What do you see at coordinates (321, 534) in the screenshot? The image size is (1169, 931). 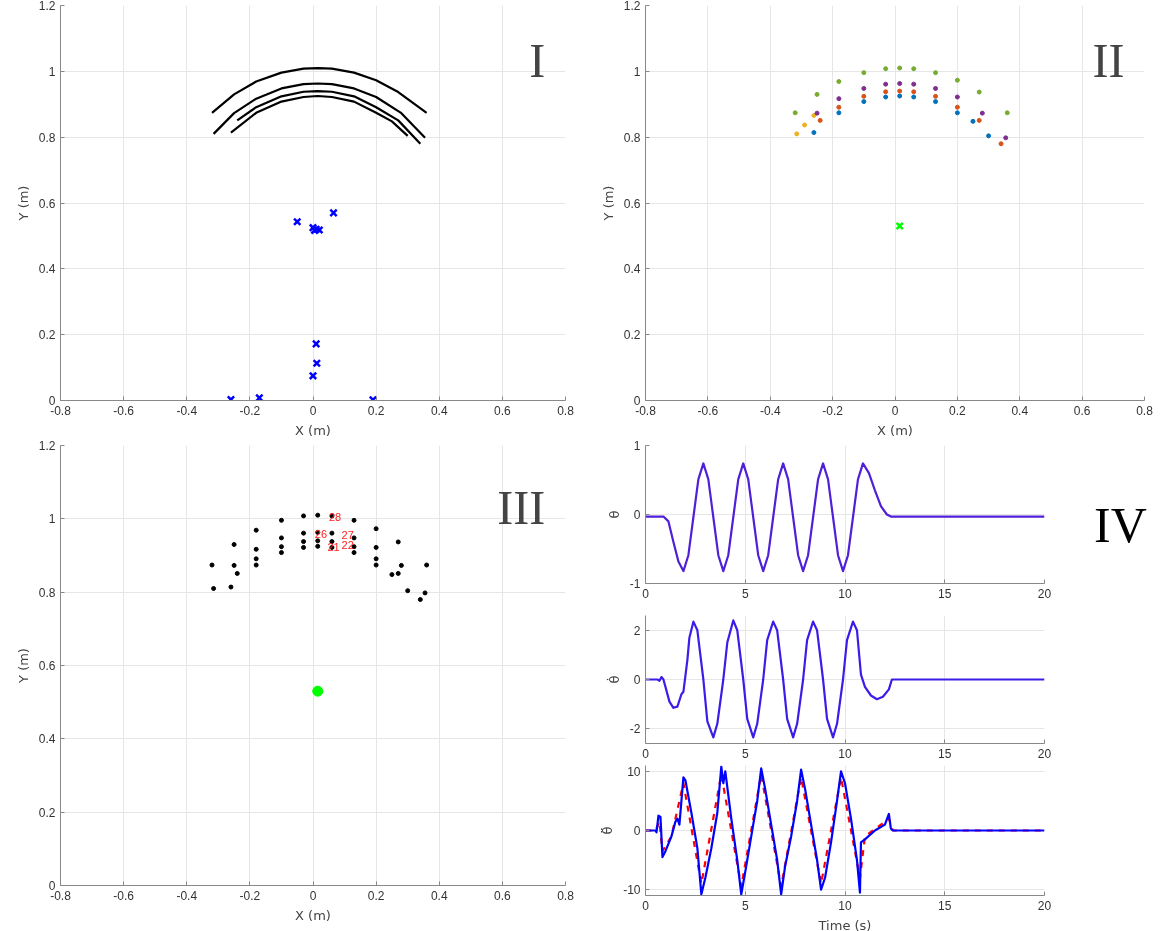 I see `annotation: 26` at bounding box center [321, 534].